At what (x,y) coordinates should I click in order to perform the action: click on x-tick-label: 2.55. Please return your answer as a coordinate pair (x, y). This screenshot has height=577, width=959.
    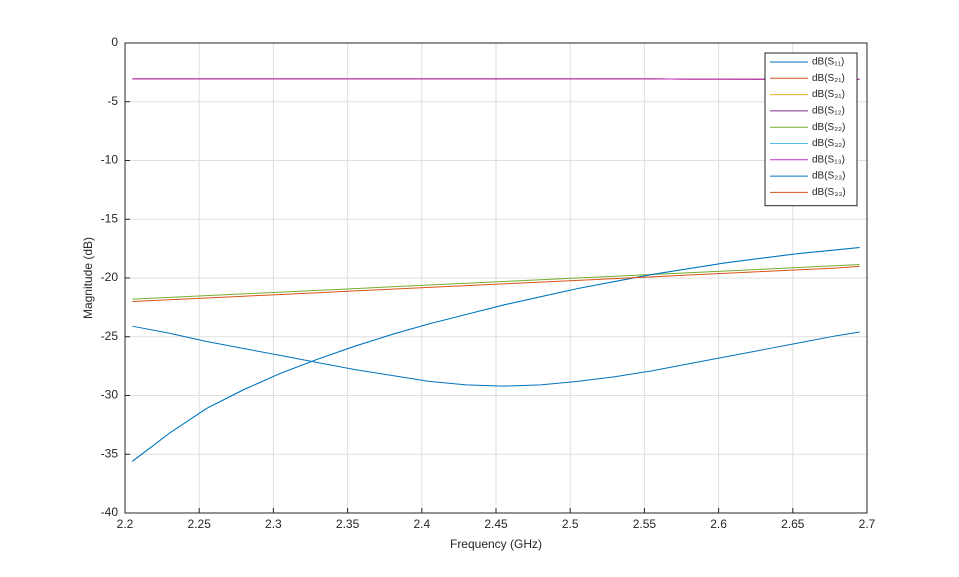
    Looking at the image, I should click on (645, 524).